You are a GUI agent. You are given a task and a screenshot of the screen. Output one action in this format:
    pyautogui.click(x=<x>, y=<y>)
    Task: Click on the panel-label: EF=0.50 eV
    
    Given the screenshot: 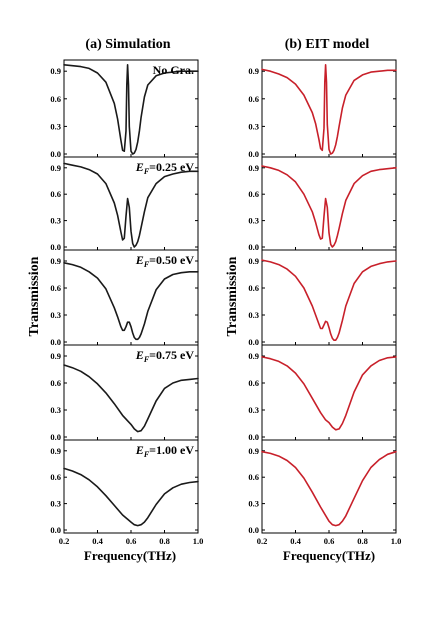 What is the action you would take?
    pyautogui.click(x=165, y=261)
    